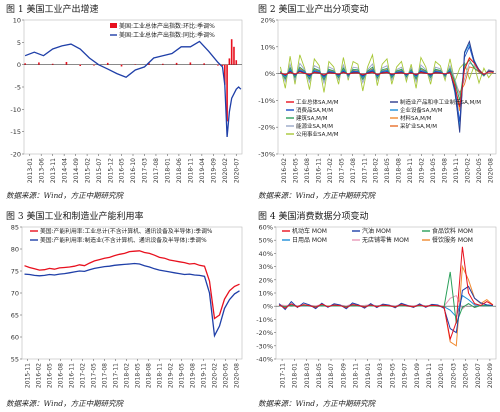  Describe the element at coordinates (237, 375) in the screenshot. I see `x-tick-label: 2020-08` at that location.